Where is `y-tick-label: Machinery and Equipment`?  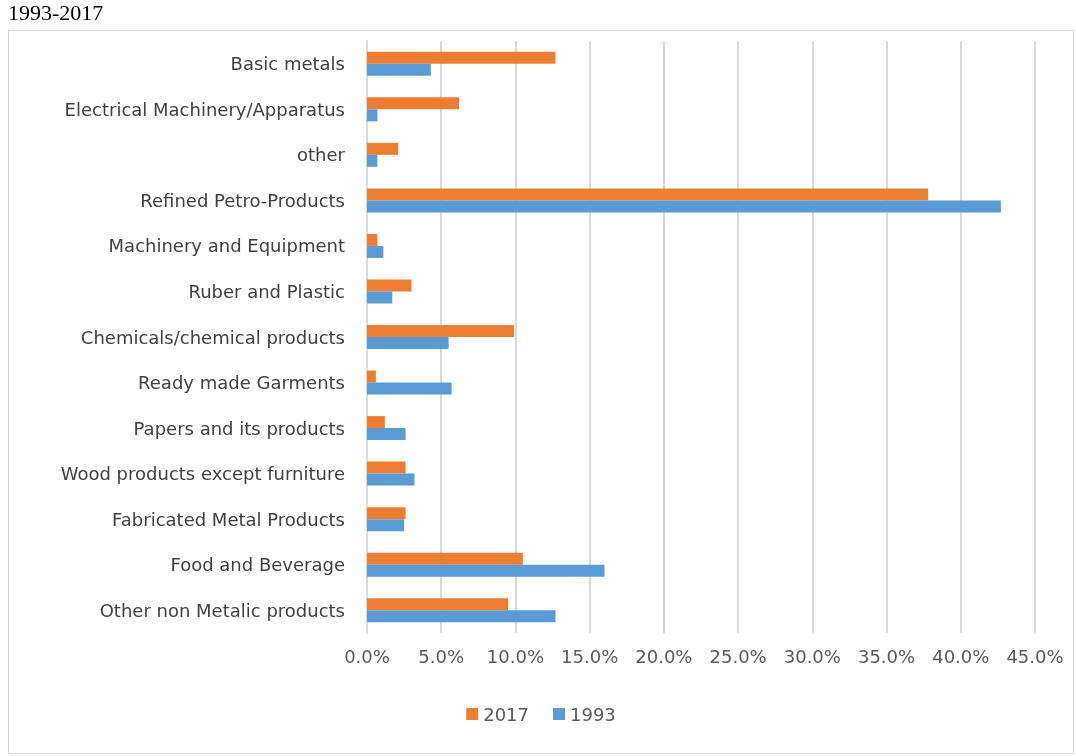
y-tick-label: Machinery and Equipment is located at coordinates (226, 246).